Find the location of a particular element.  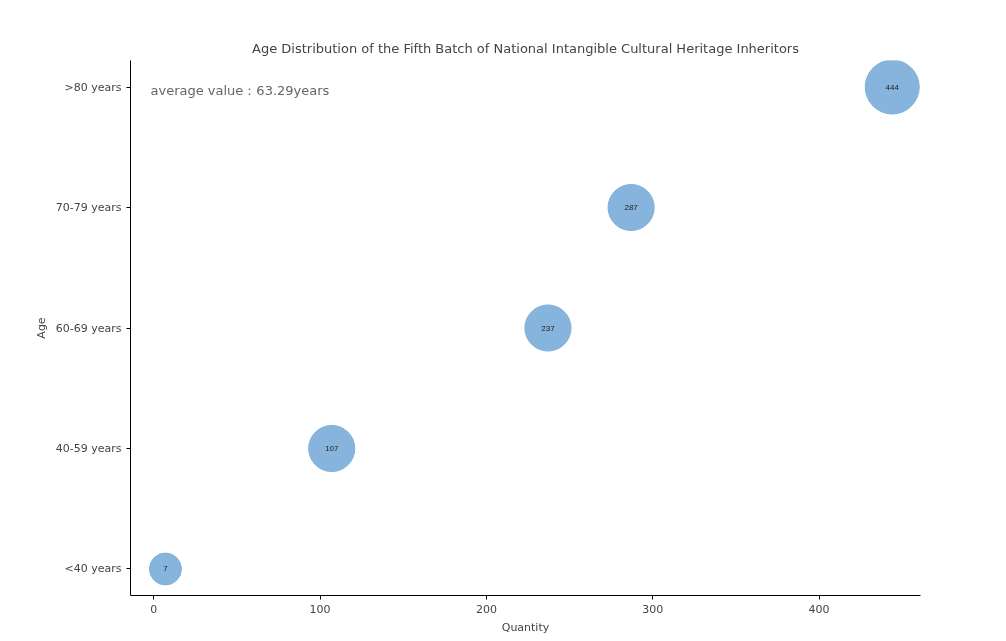

annotation: average value：63.29years is located at coordinates (240, 90).